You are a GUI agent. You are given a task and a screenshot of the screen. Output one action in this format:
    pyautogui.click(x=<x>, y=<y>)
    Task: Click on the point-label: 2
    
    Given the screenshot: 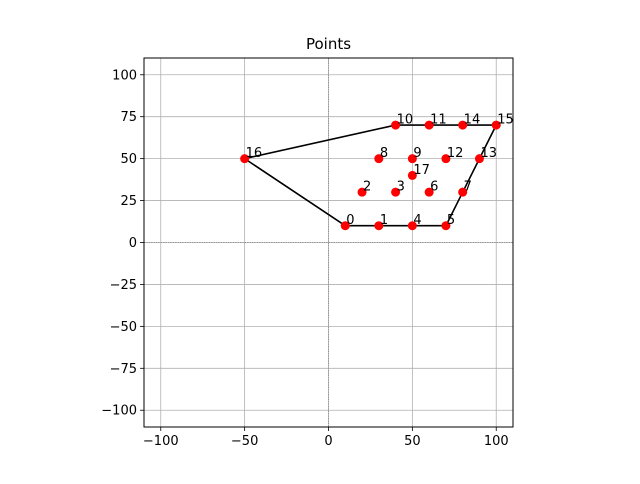 What is the action you would take?
    pyautogui.click(x=367, y=187)
    